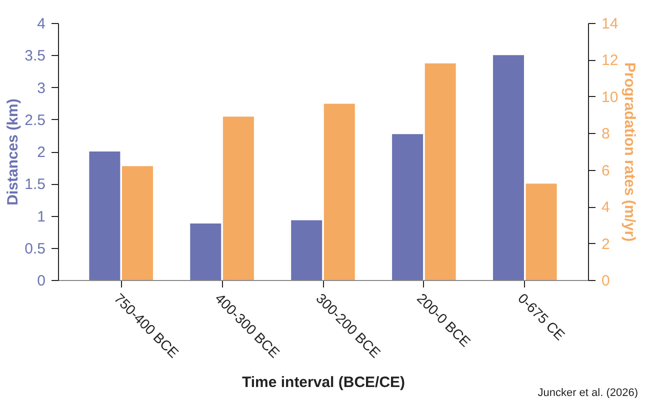 The height and width of the screenshot is (403, 669). Describe the element at coordinates (588, 393) in the screenshot. I see `text: Juncker et al. (2026)` at that location.